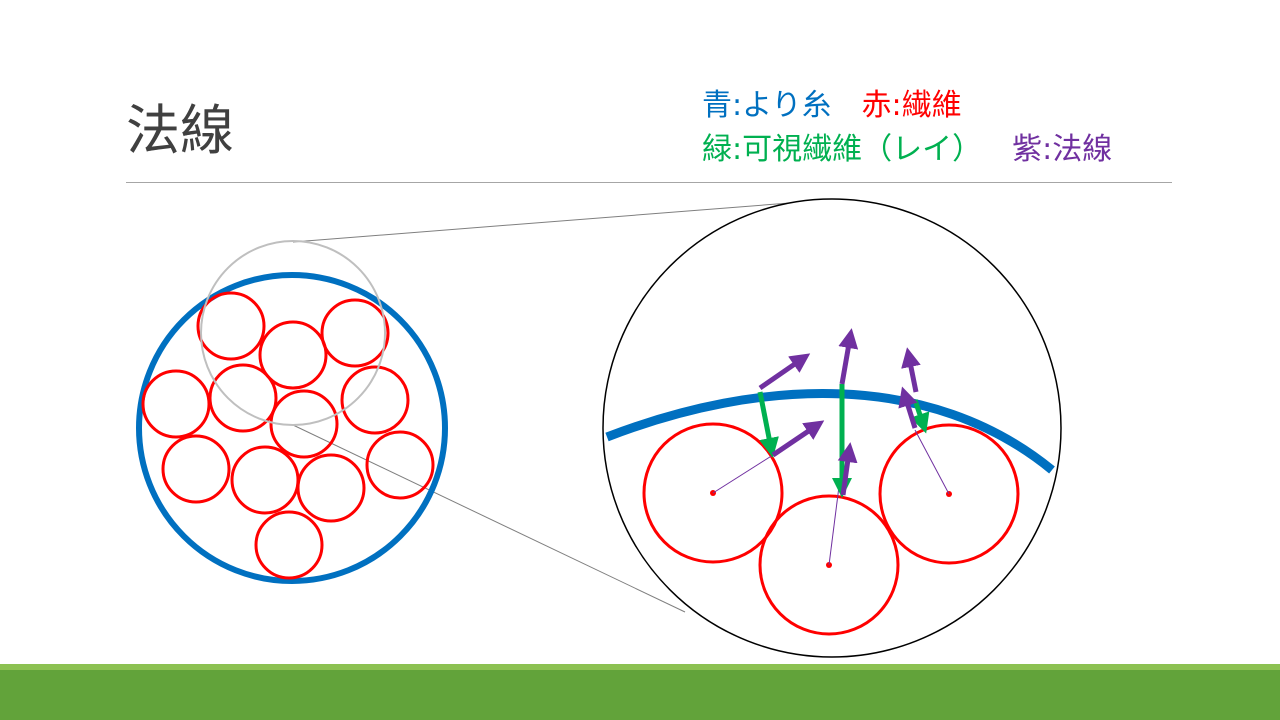  I want to click on legend-item-red: 赤:繊維, so click(912, 105).